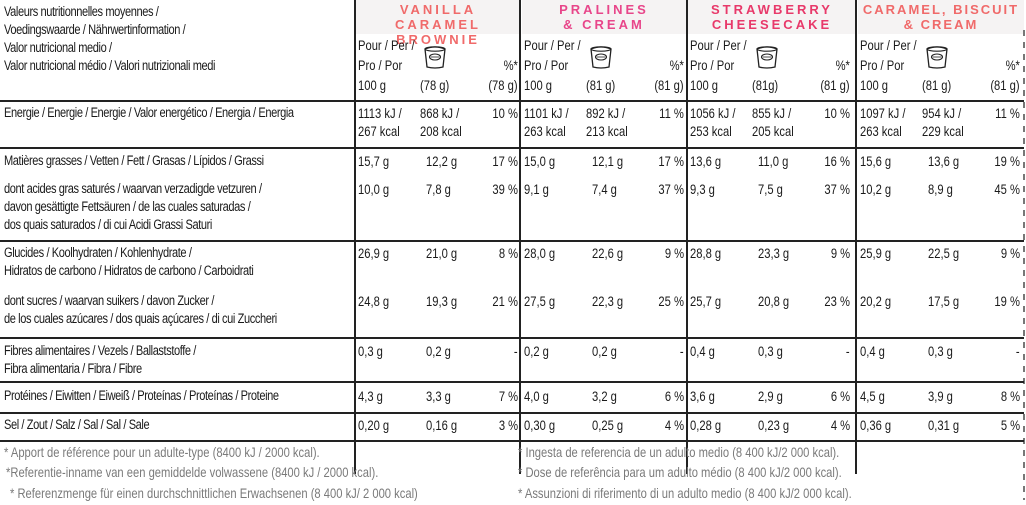 This screenshot has width=1026, height=505. I want to click on table-cell: 229 kcal, so click(943, 131).